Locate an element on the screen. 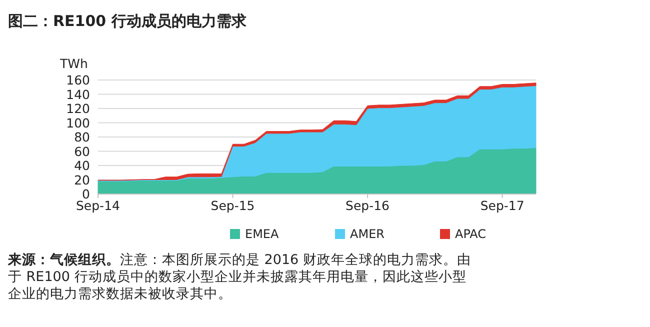 This screenshot has width=650, height=327. y-tick-label: 140 is located at coordinates (78, 94).